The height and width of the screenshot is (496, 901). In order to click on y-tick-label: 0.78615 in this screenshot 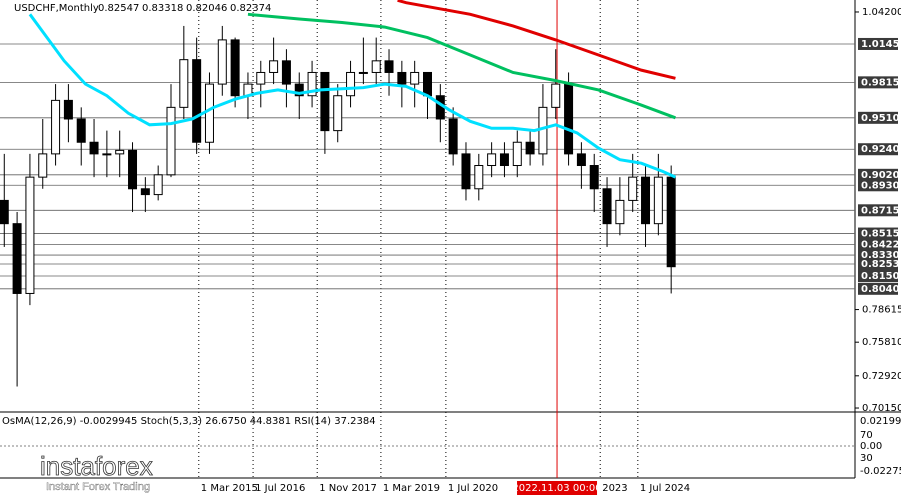, I will do `click(881, 310)`.